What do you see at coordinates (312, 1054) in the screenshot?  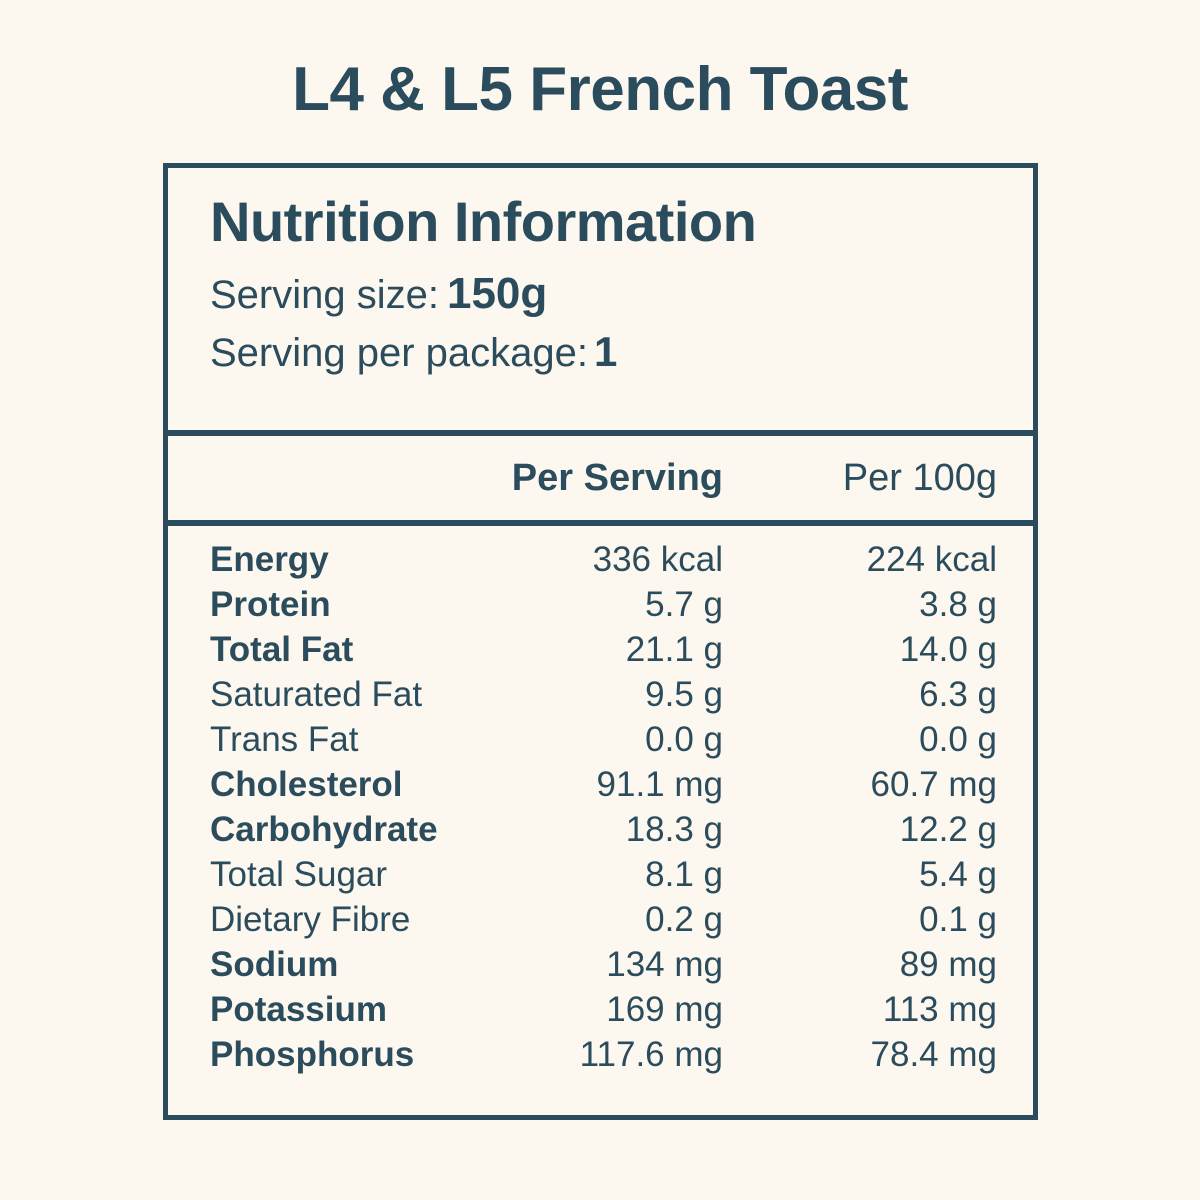 I see `nutrient-name: Phosphorus` at bounding box center [312, 1054].